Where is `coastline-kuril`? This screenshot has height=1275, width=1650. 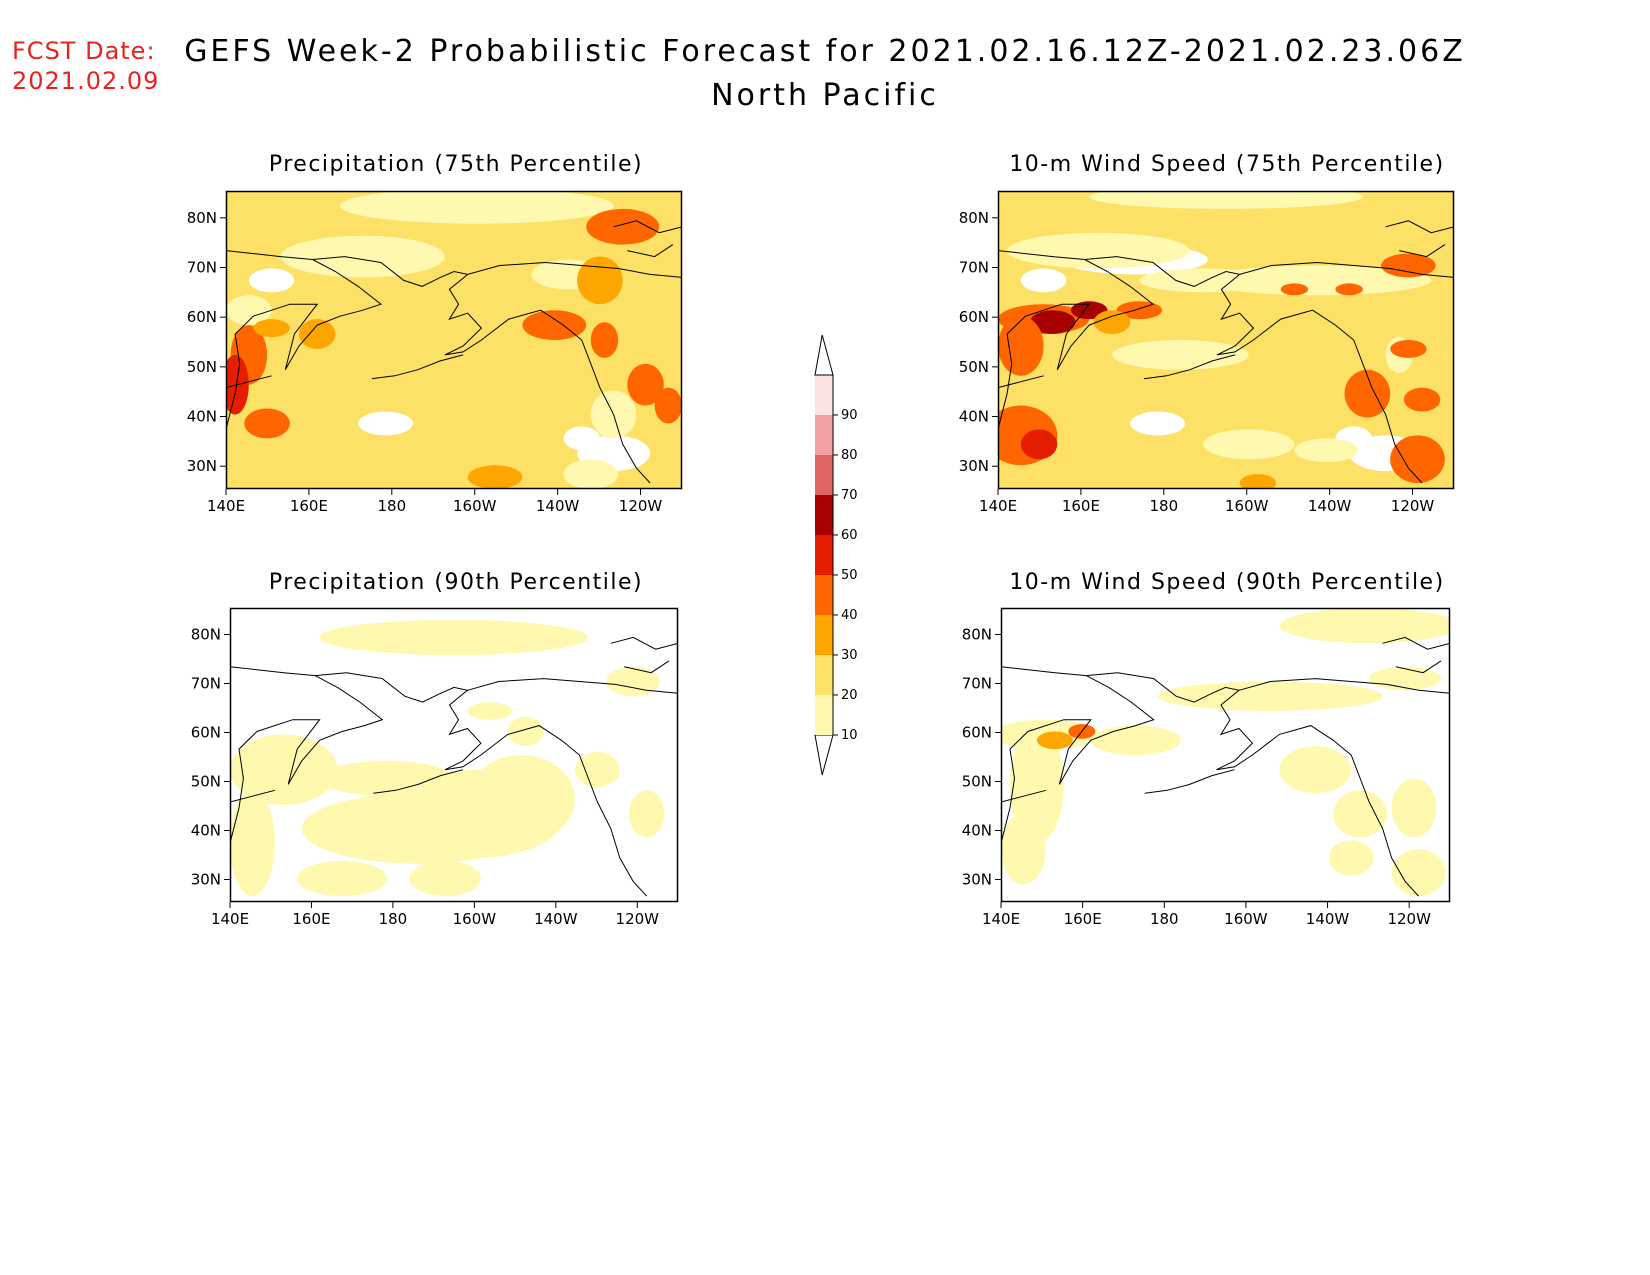
coastline-kuril is located at coordinates (1024, 796).